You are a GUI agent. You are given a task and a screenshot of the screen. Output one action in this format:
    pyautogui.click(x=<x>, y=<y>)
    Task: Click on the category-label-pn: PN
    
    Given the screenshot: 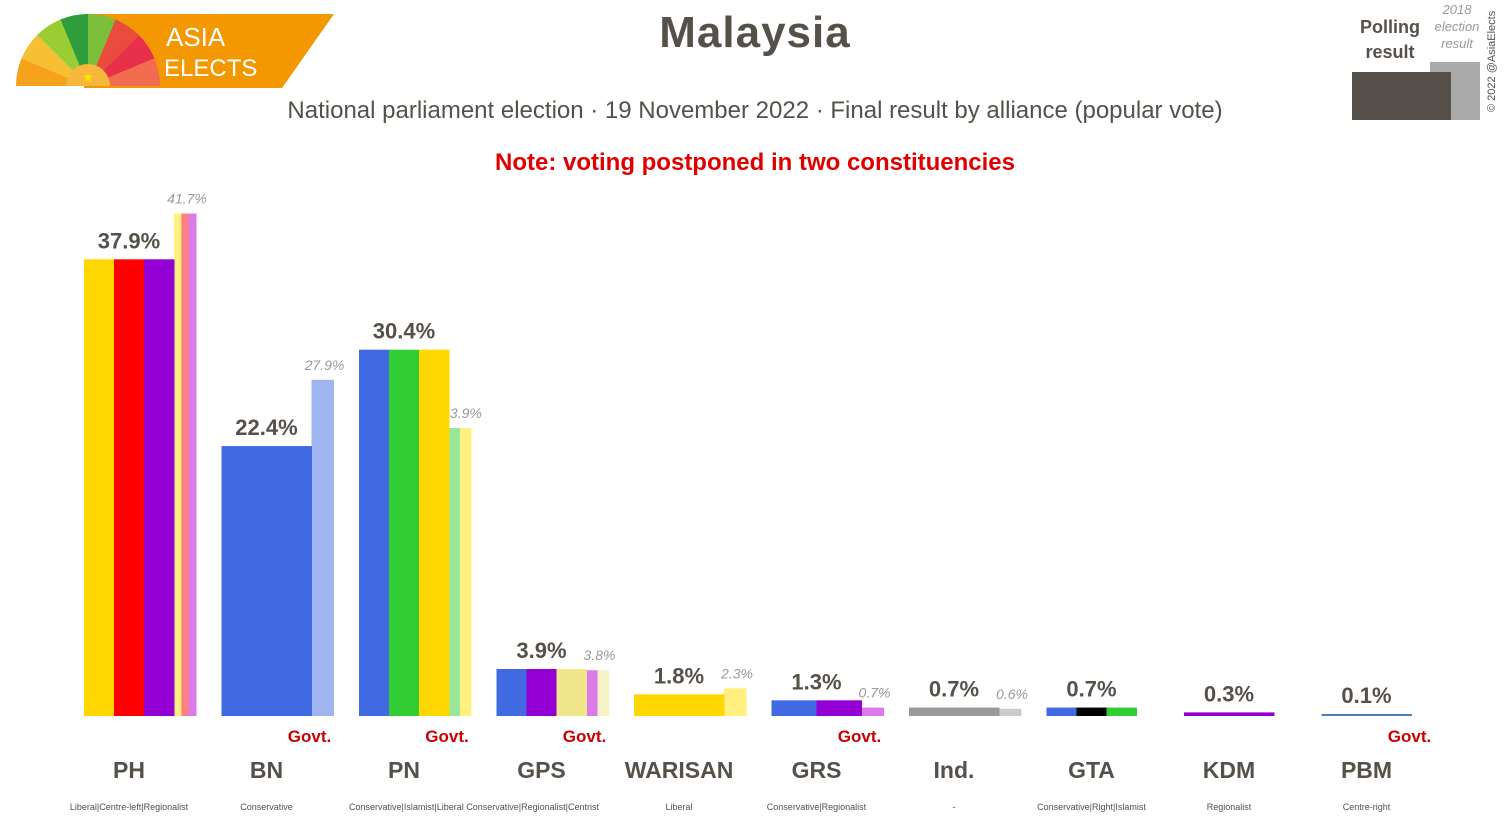 What is the action you would take?
    pyautogui.click(x=404, y=770)
    